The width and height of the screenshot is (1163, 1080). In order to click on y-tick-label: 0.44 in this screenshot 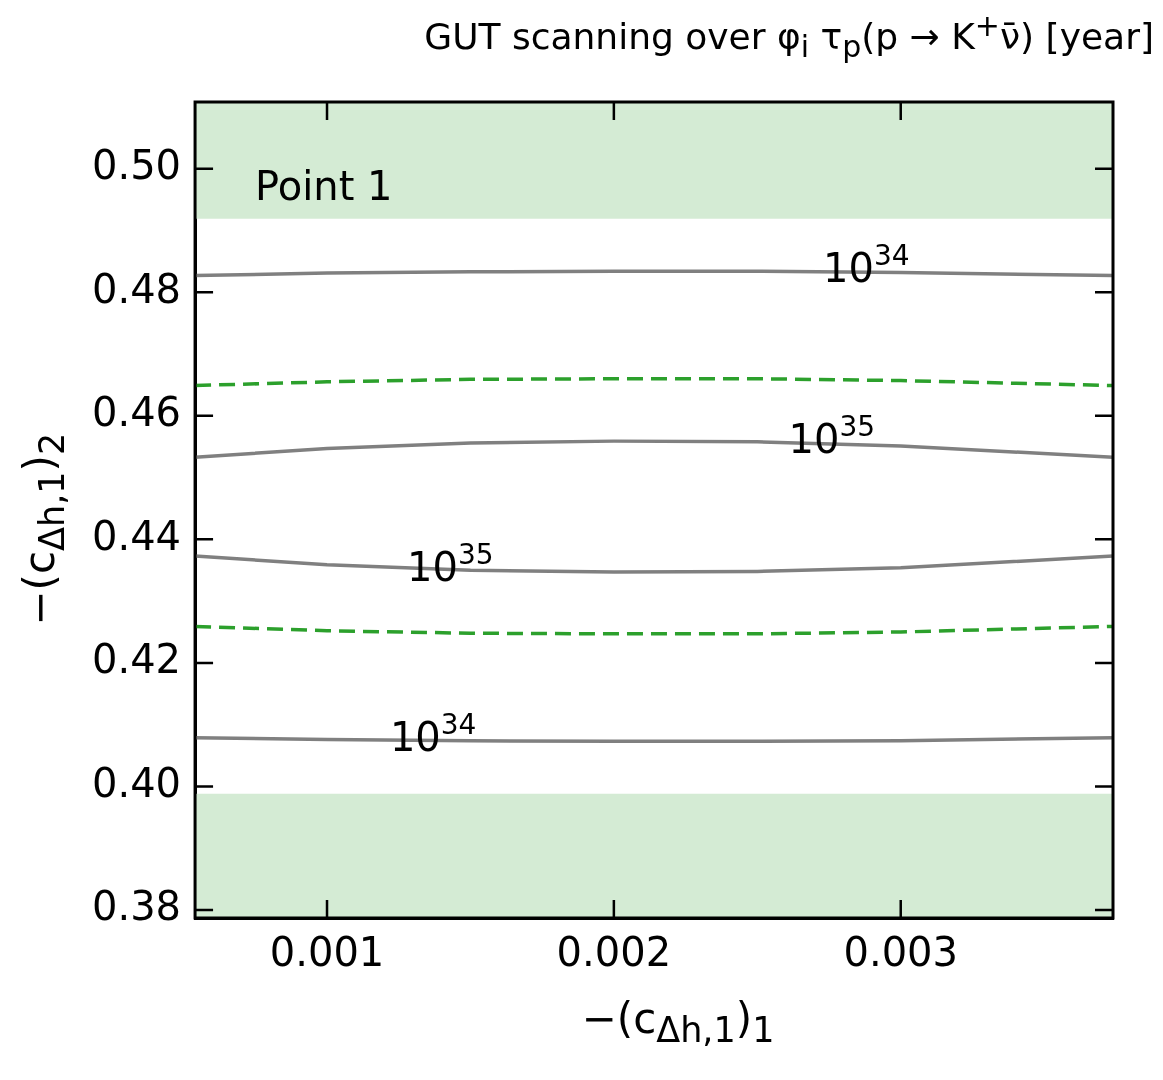, I will do `click(137, 535)`.